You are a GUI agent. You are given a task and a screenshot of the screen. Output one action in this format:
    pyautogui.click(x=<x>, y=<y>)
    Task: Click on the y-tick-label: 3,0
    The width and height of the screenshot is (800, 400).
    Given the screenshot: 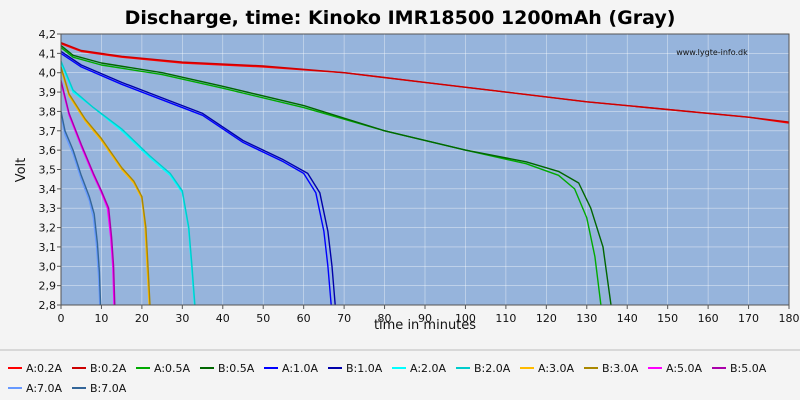 What is the action you would take?
    pyautogui.click(x=48, y=266)
    